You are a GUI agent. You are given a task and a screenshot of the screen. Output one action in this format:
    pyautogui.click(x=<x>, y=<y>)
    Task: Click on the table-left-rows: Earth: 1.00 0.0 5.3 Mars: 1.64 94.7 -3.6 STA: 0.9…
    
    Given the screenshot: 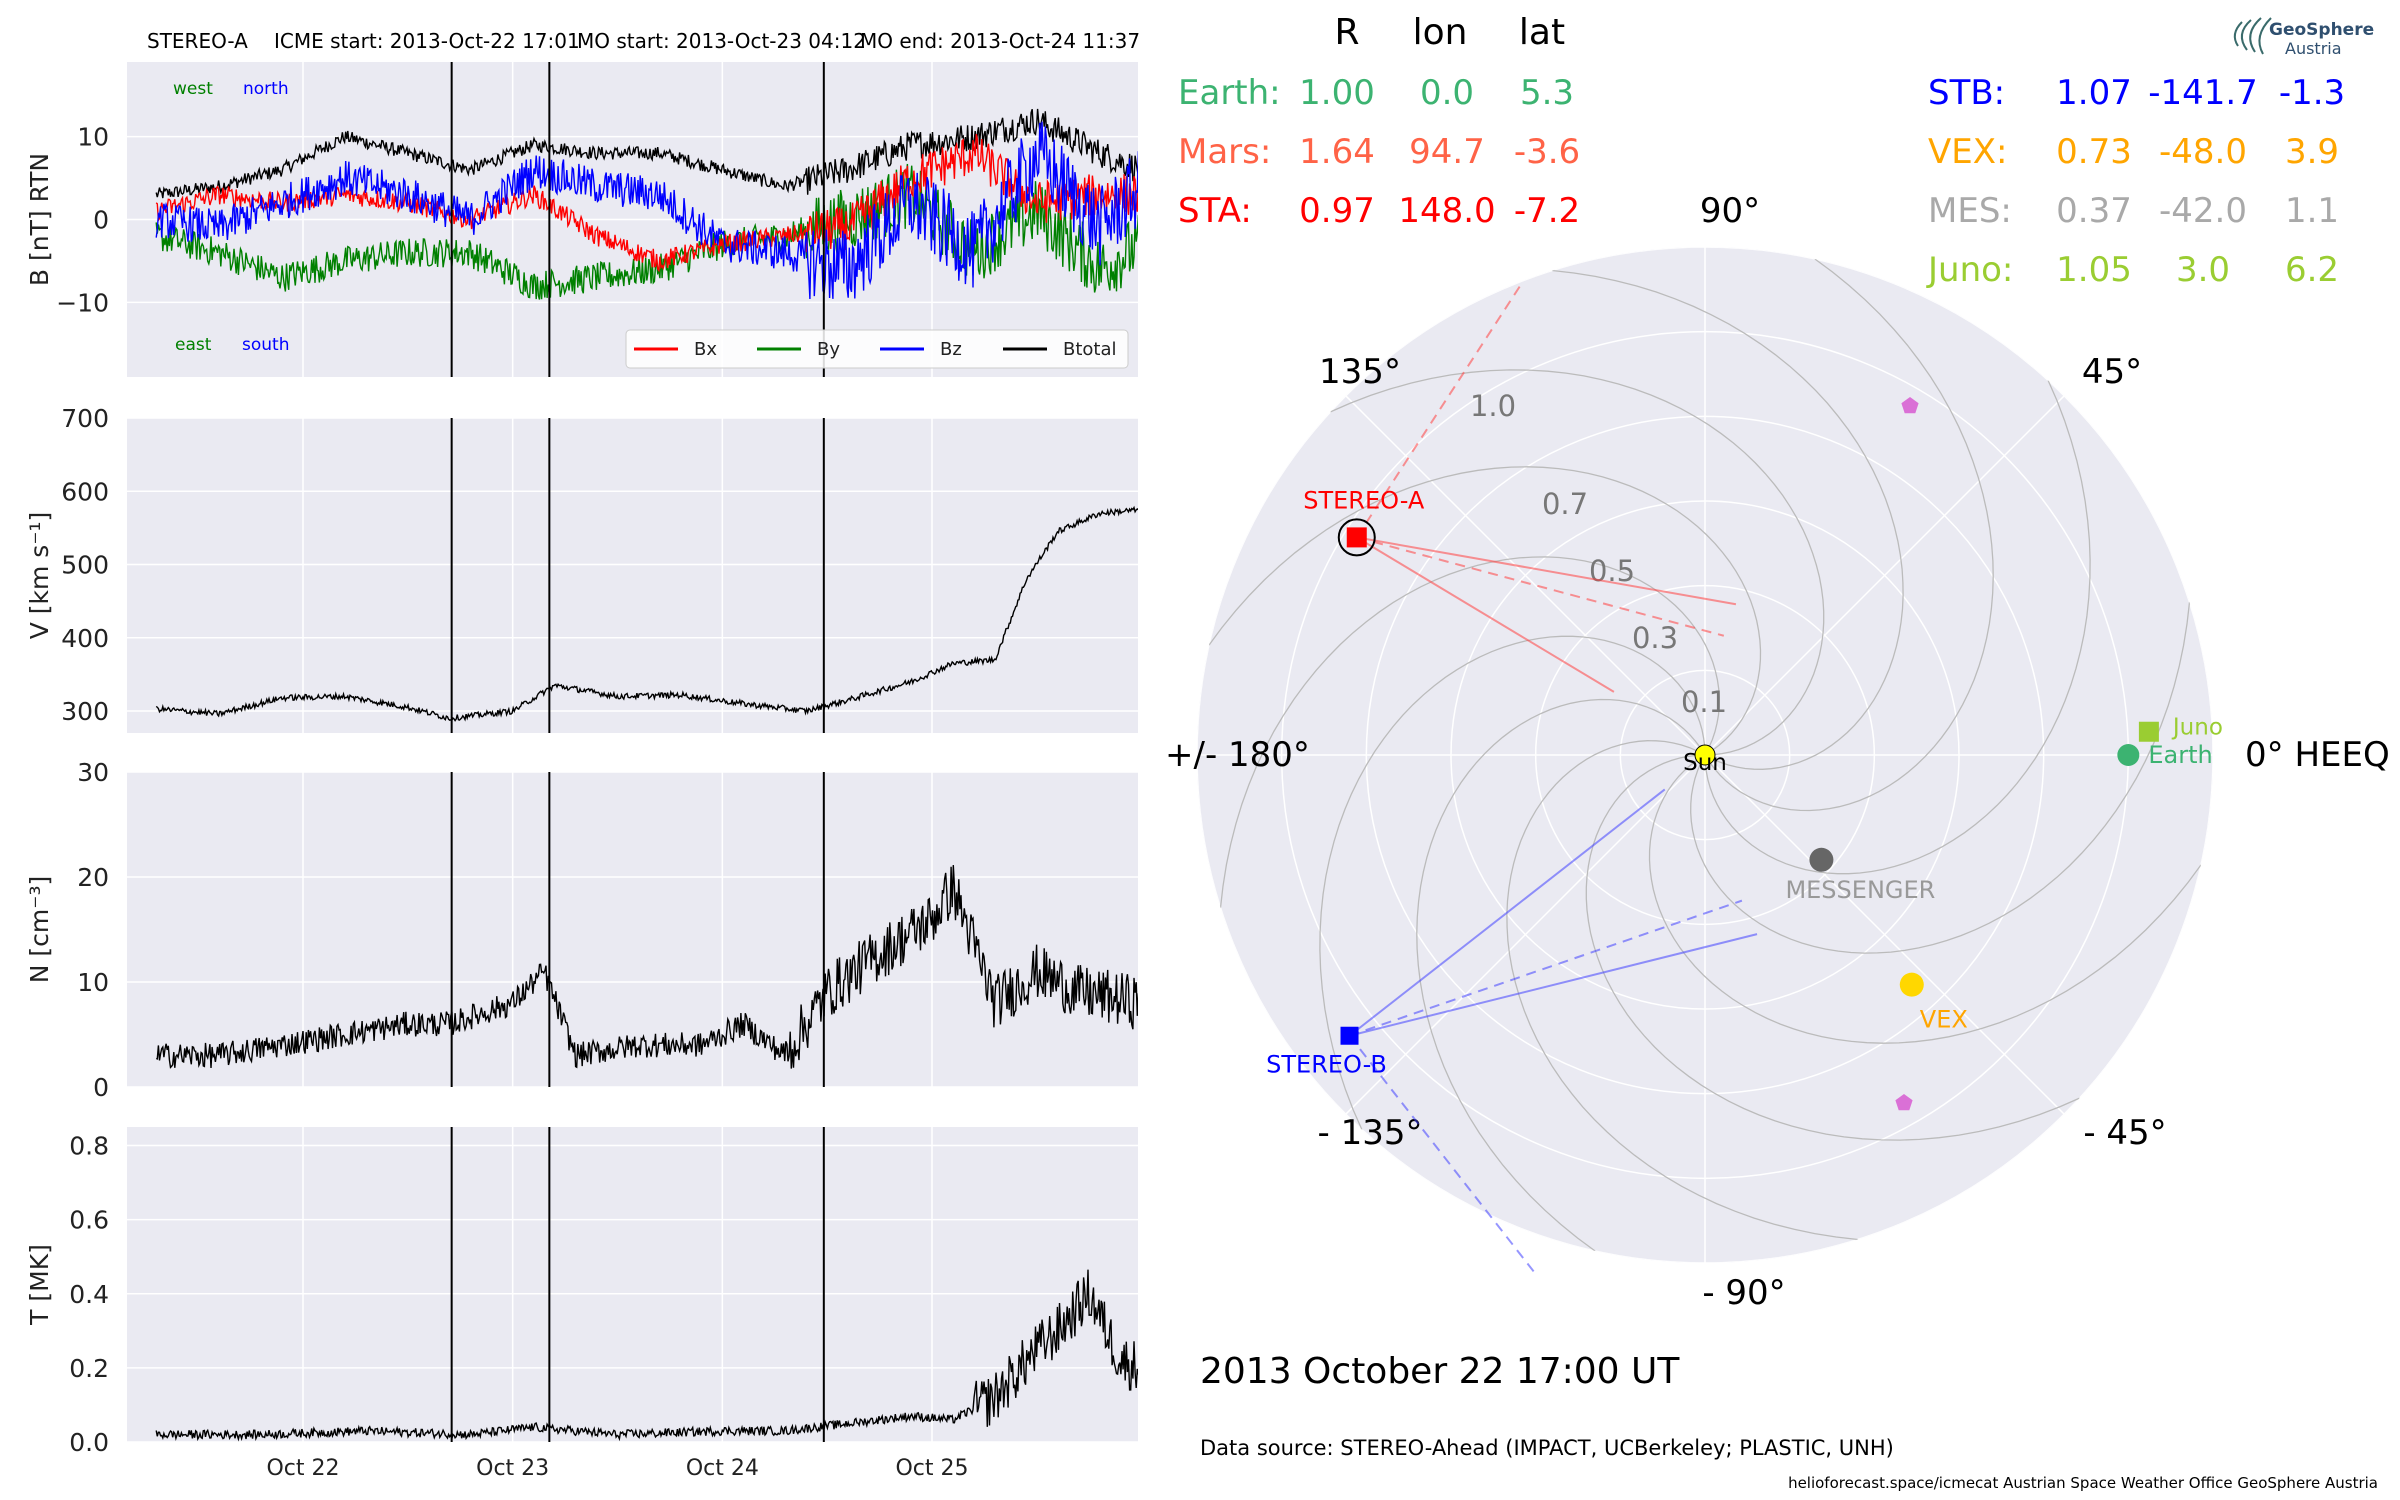 What is the action you would take?
    pyautogui.click(x=1379, y=152)
    